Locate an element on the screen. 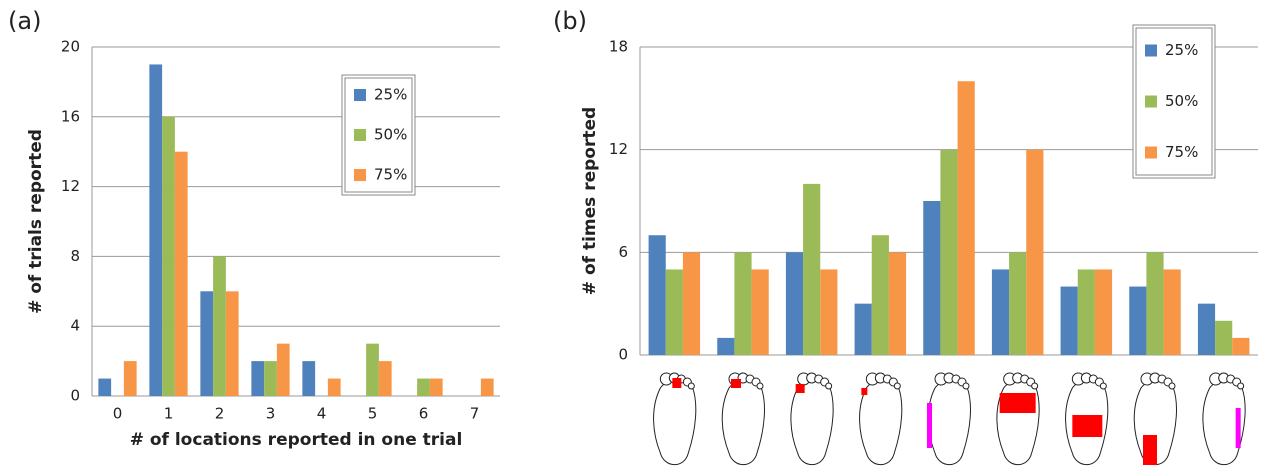 The image size is (1263, 470). x-axis-title: # of locations reported in one trial is located at coordinates (296, 440).